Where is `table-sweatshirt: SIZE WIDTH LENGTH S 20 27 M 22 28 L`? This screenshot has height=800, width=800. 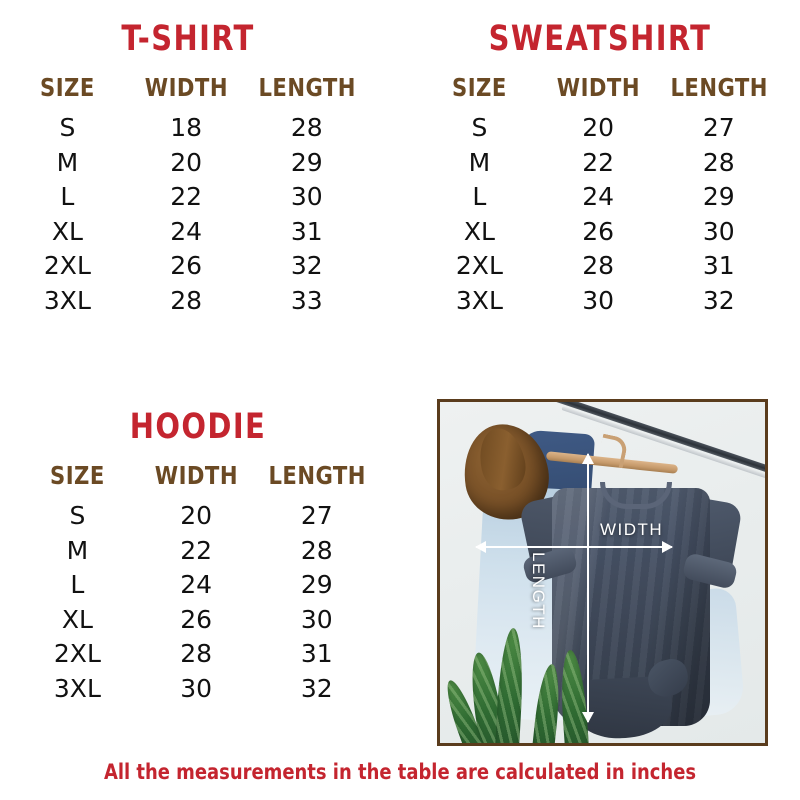
table-sweatshirt: SIZE WIDTH LENGTH S 20 27 M 22 28 L is located at coordinates (600, 195).